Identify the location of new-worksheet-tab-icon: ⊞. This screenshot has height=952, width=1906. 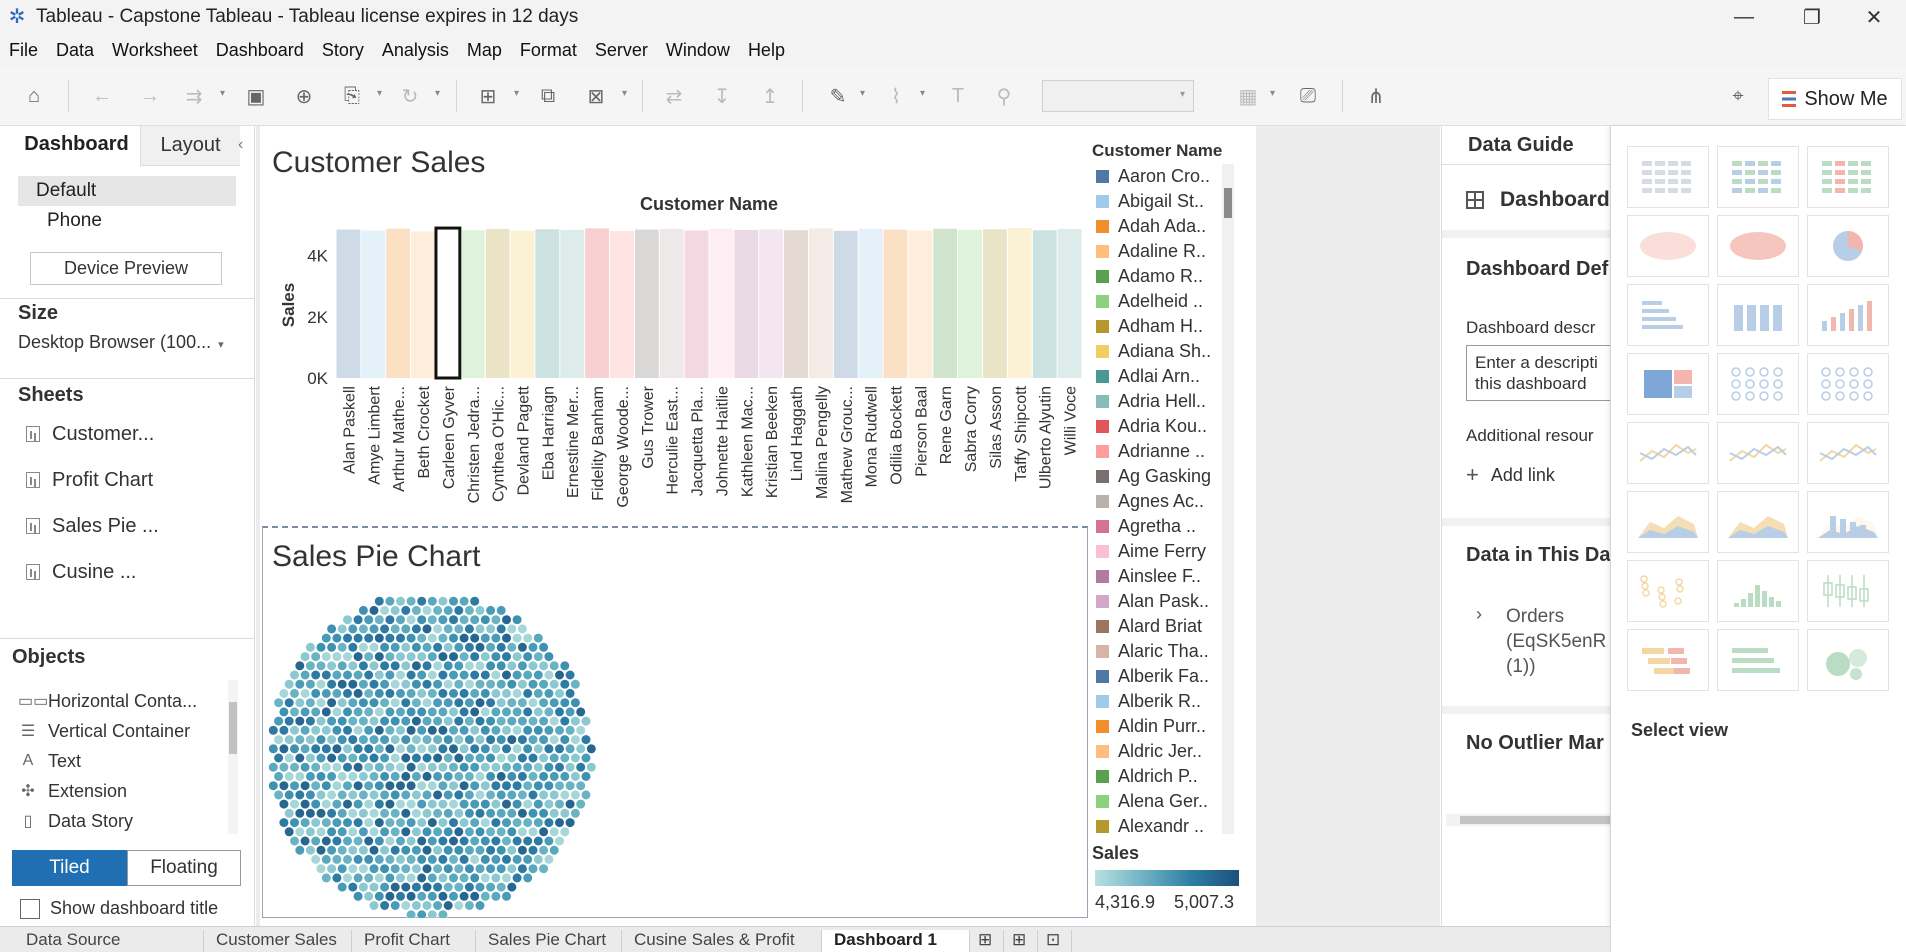
(987, 941).